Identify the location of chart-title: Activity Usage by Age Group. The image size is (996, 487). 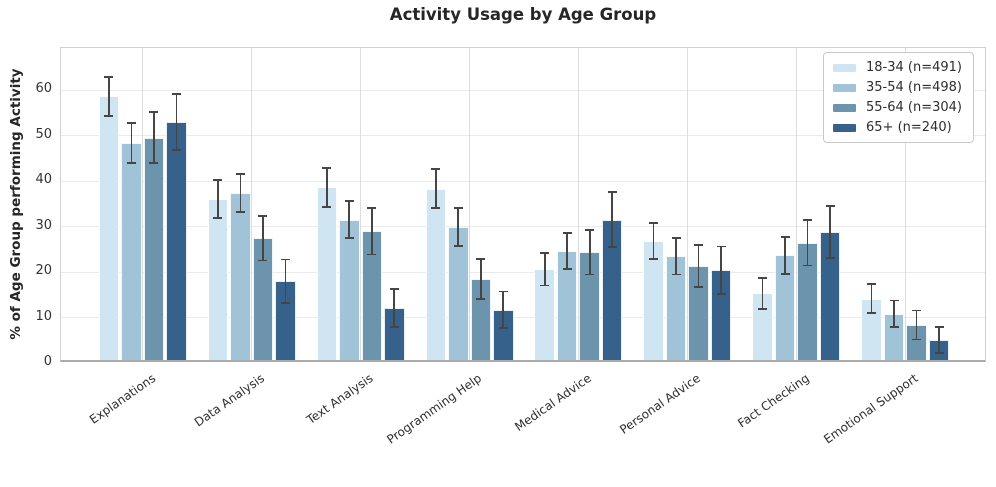
(523, 14).